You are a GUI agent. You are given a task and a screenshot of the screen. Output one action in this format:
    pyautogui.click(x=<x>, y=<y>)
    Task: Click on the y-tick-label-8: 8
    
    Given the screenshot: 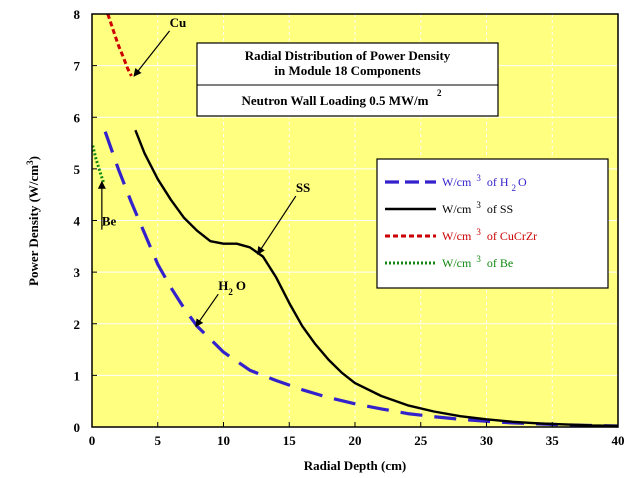 What is the action you would take?
    pyautogui.click(x=77, y=14)
    